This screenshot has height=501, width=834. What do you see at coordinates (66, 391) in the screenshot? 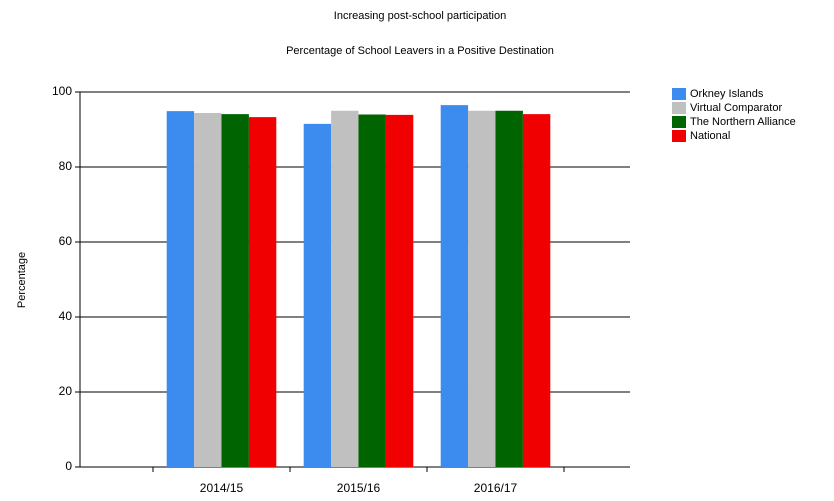
I see `y-tick-label: 20` at bounding box center [66, 391].